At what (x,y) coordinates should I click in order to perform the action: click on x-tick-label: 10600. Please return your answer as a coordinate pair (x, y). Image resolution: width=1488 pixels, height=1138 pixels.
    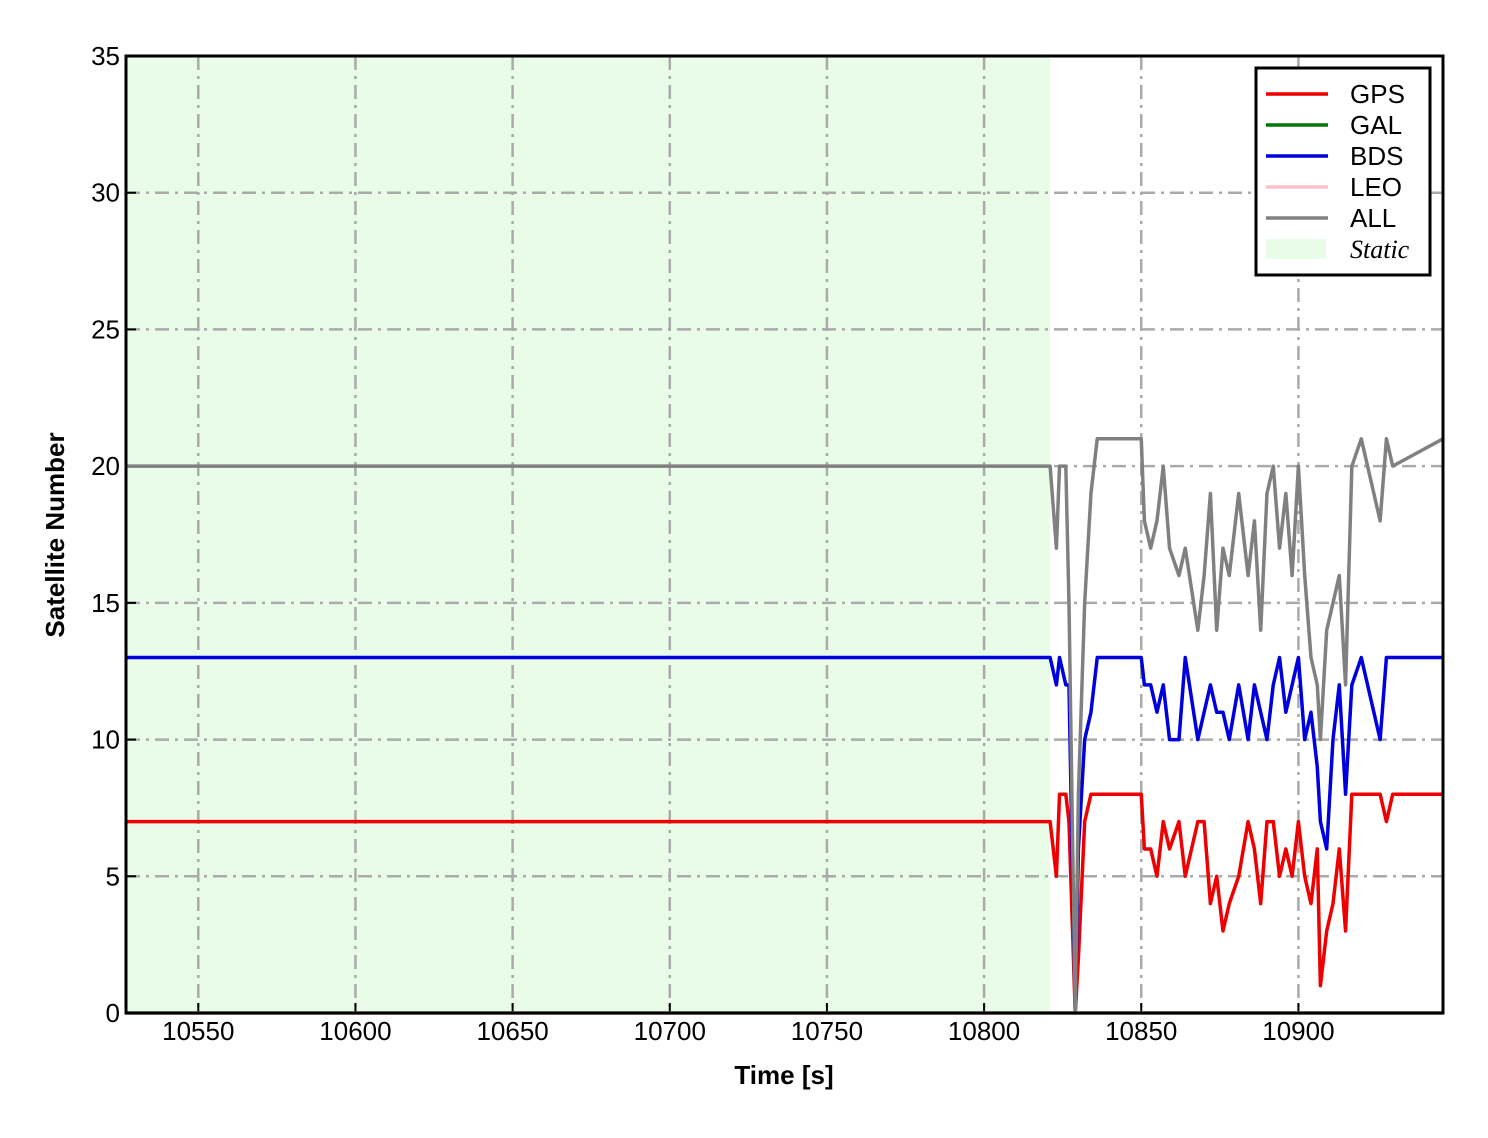
    Looking at the image, I should click on (355, 1031).